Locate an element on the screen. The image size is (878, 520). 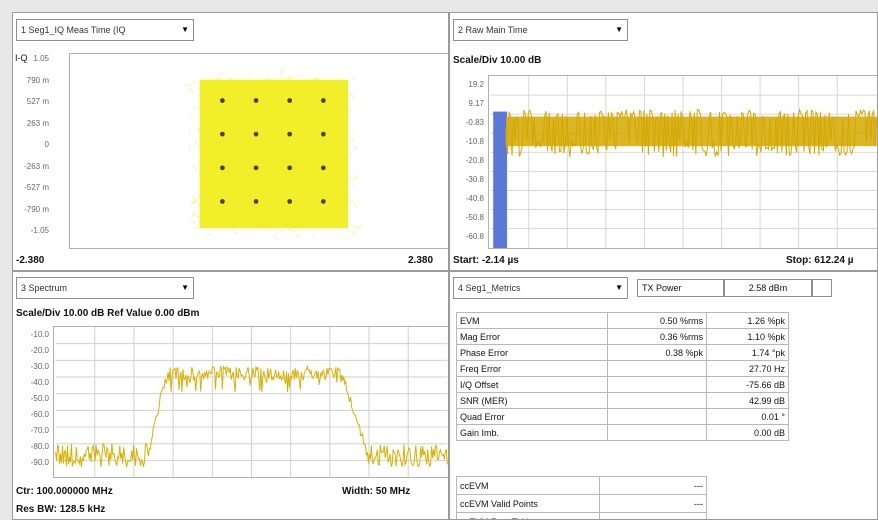
metrics-cell-label: Quad Error is located at coordinates (532, 416).